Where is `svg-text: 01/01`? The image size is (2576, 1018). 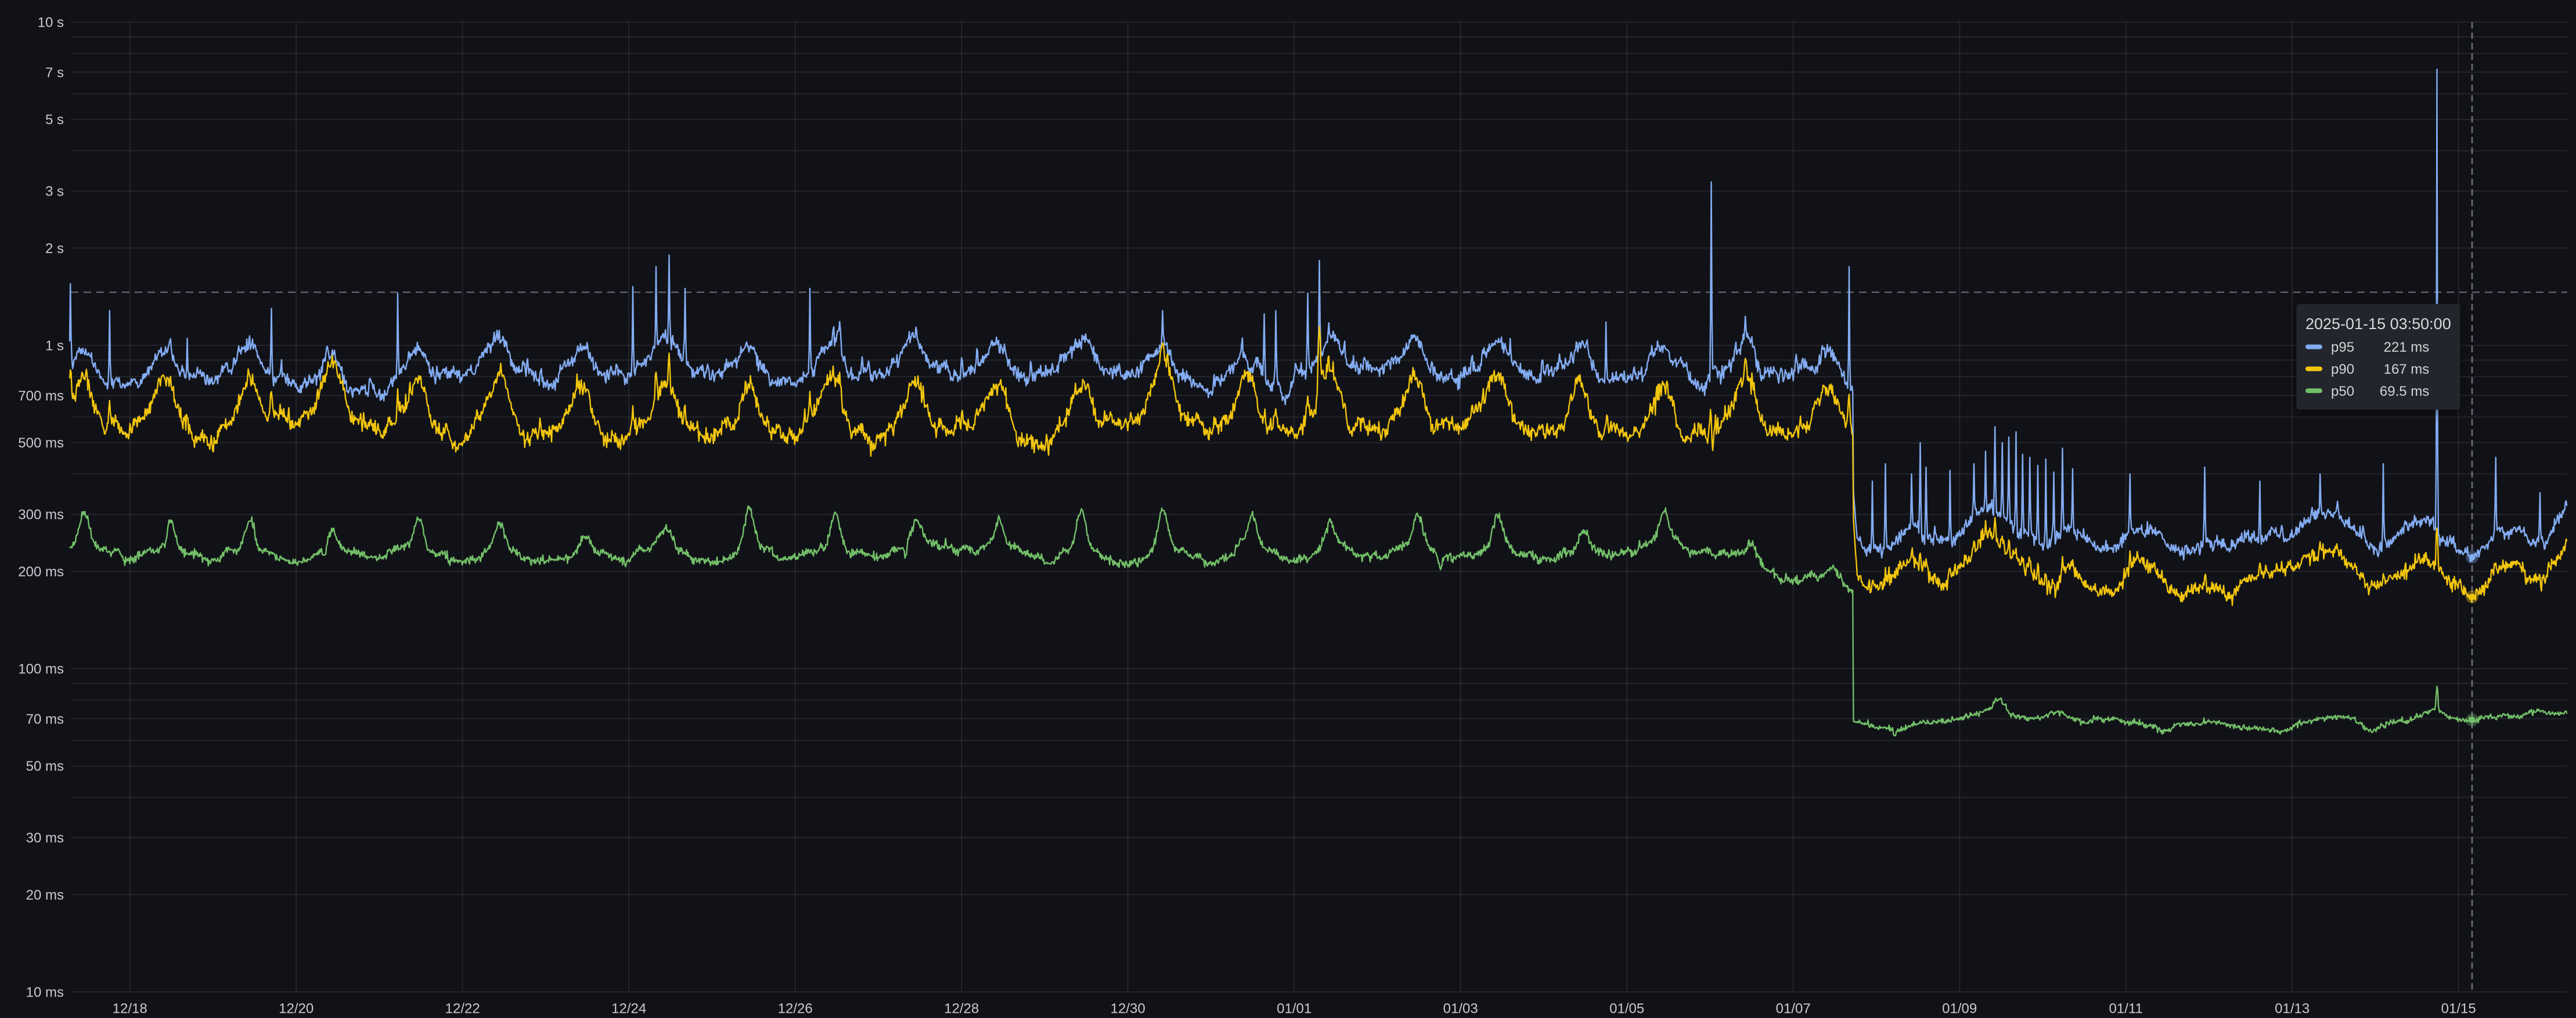 svg-text: 01/01 is located at coordinates (1294, 1009).